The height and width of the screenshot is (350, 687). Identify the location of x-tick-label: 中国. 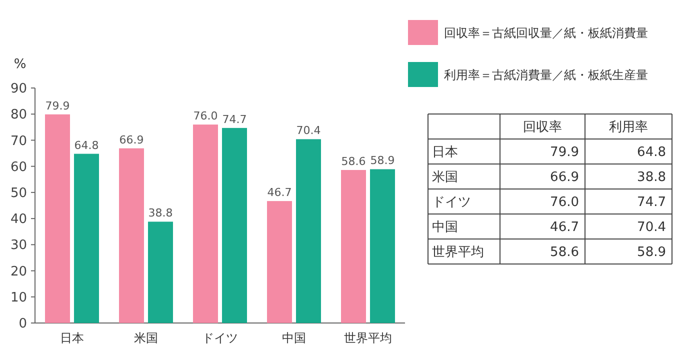
(294, 338).